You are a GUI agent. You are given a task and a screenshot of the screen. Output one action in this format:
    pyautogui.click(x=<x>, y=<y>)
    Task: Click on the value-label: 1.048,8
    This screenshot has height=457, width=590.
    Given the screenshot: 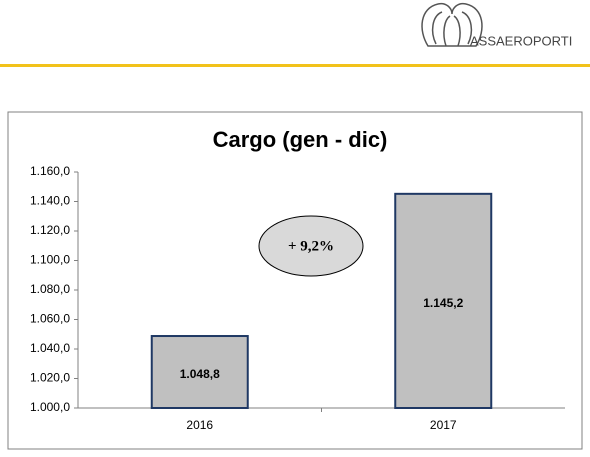 What is the action you would take?
    pyautogui.click(x=200, y=374)
    